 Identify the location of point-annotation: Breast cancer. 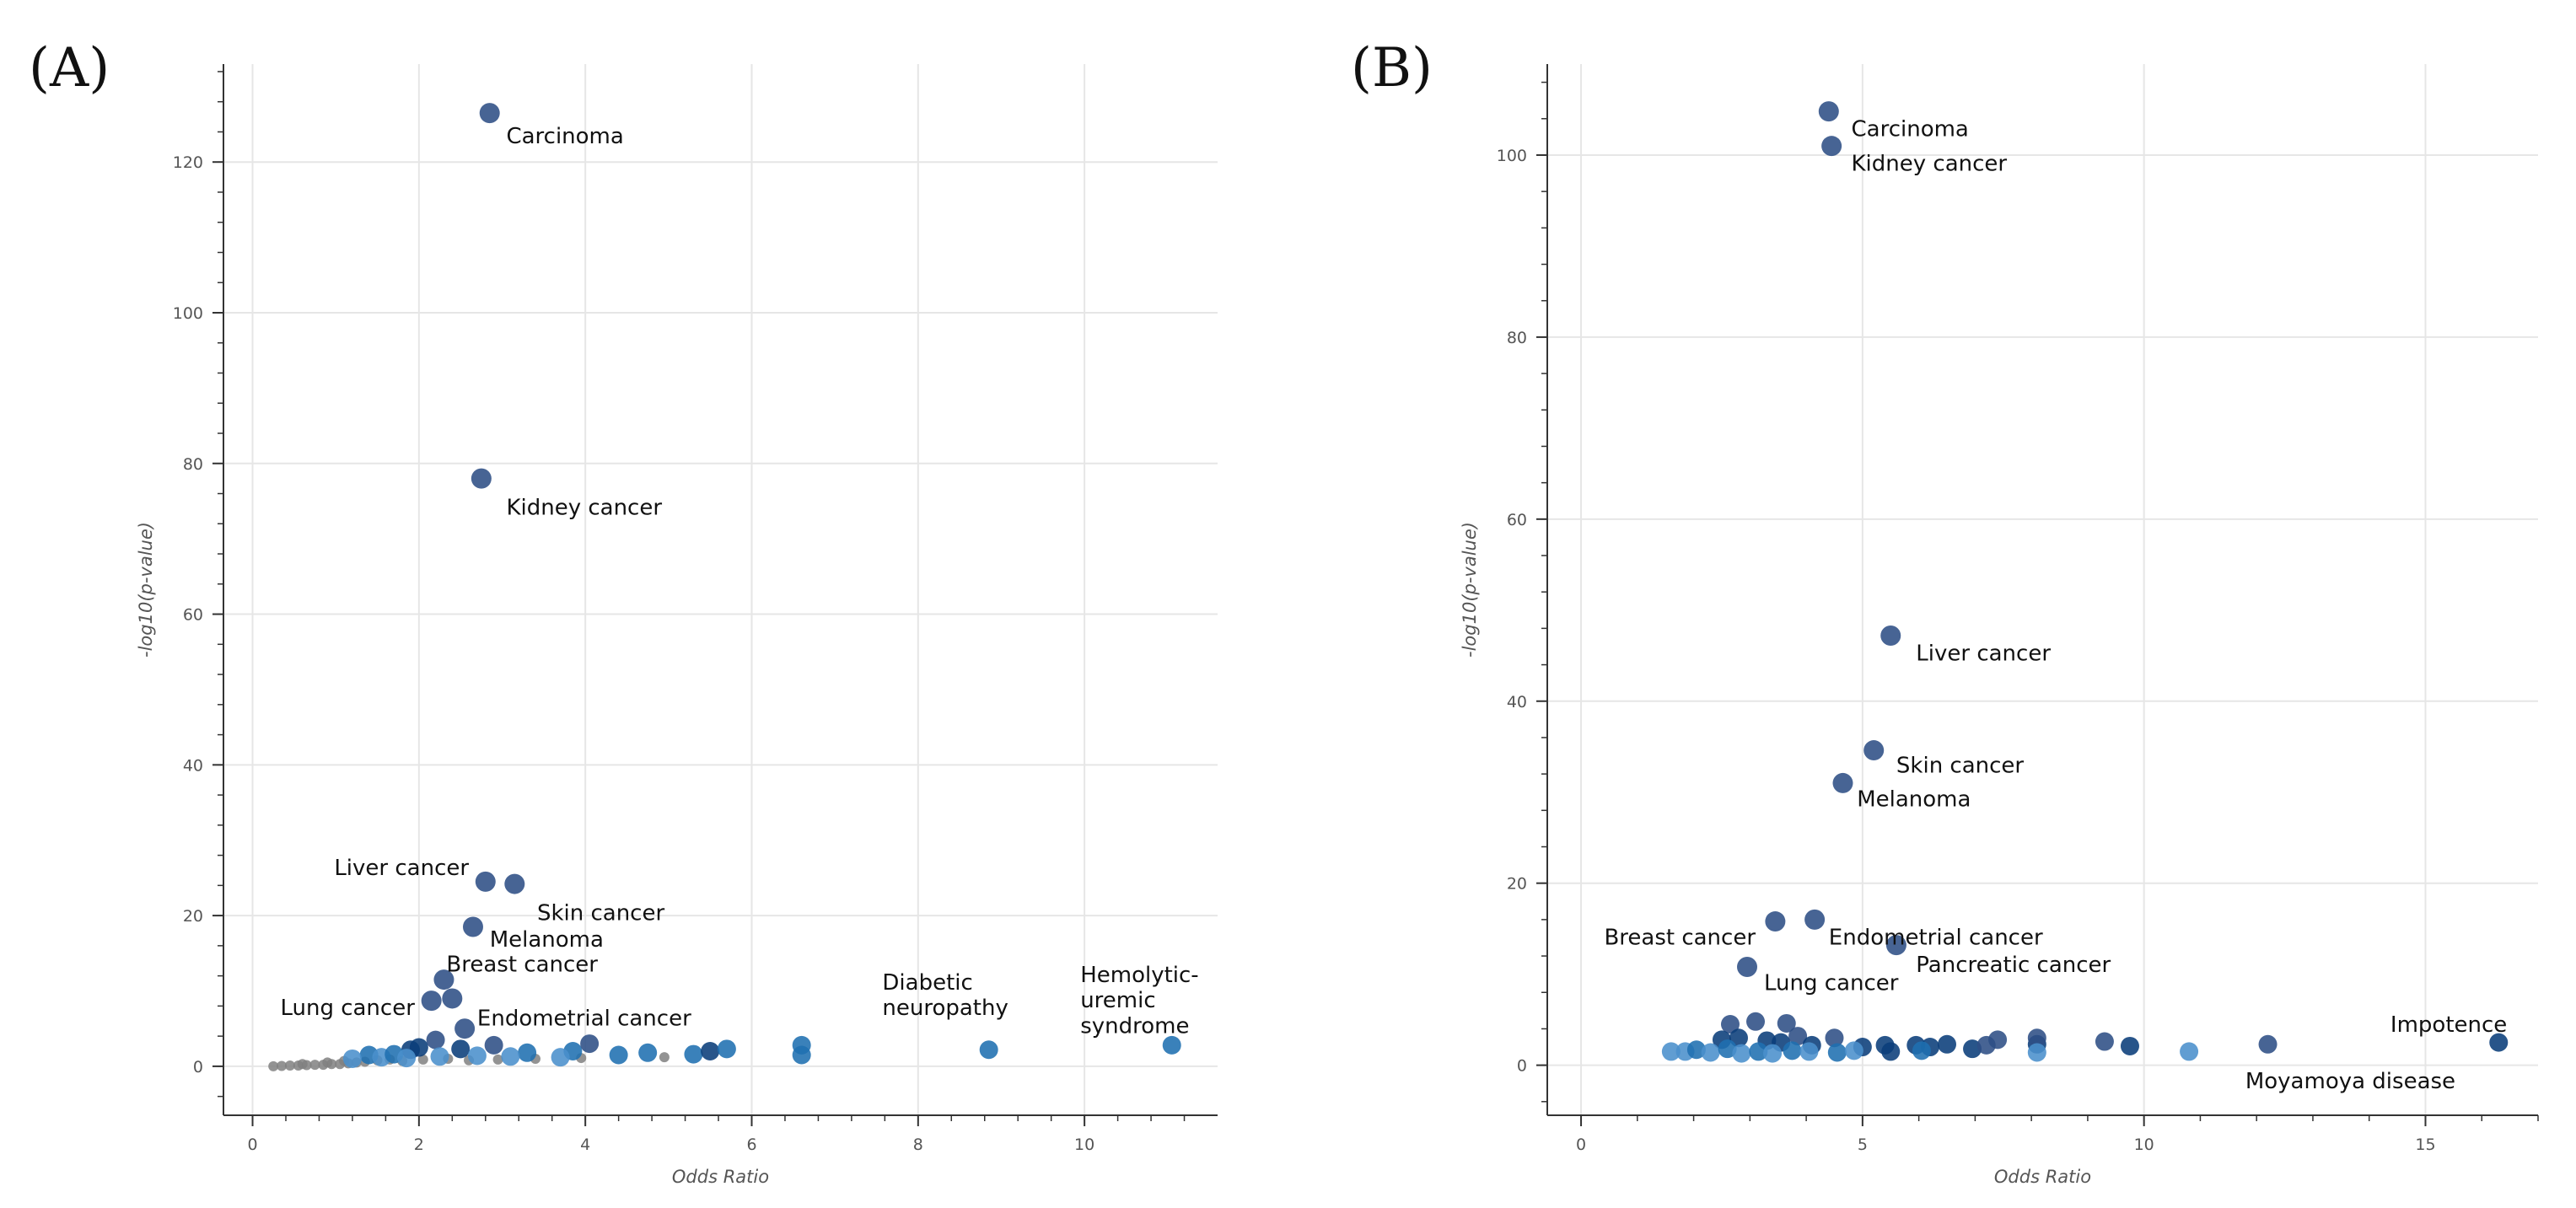
(1680, 937).